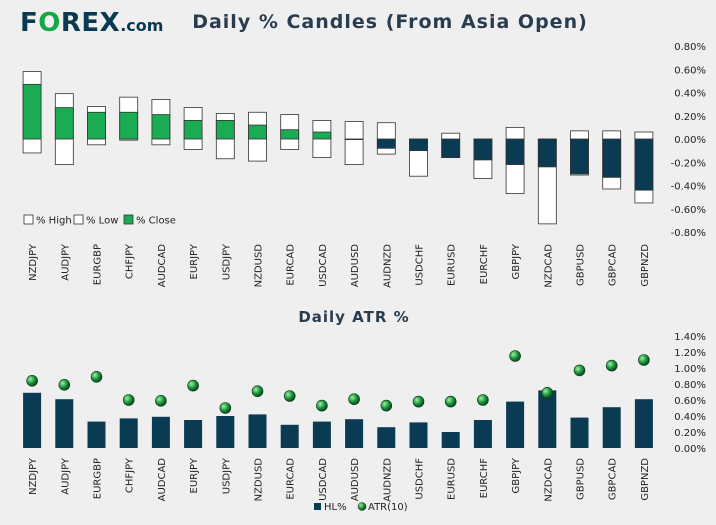  Describe the element at coordinates (353, 317) in the screenshot. I see `atr-chart-title: Daily ATR %` at that location.